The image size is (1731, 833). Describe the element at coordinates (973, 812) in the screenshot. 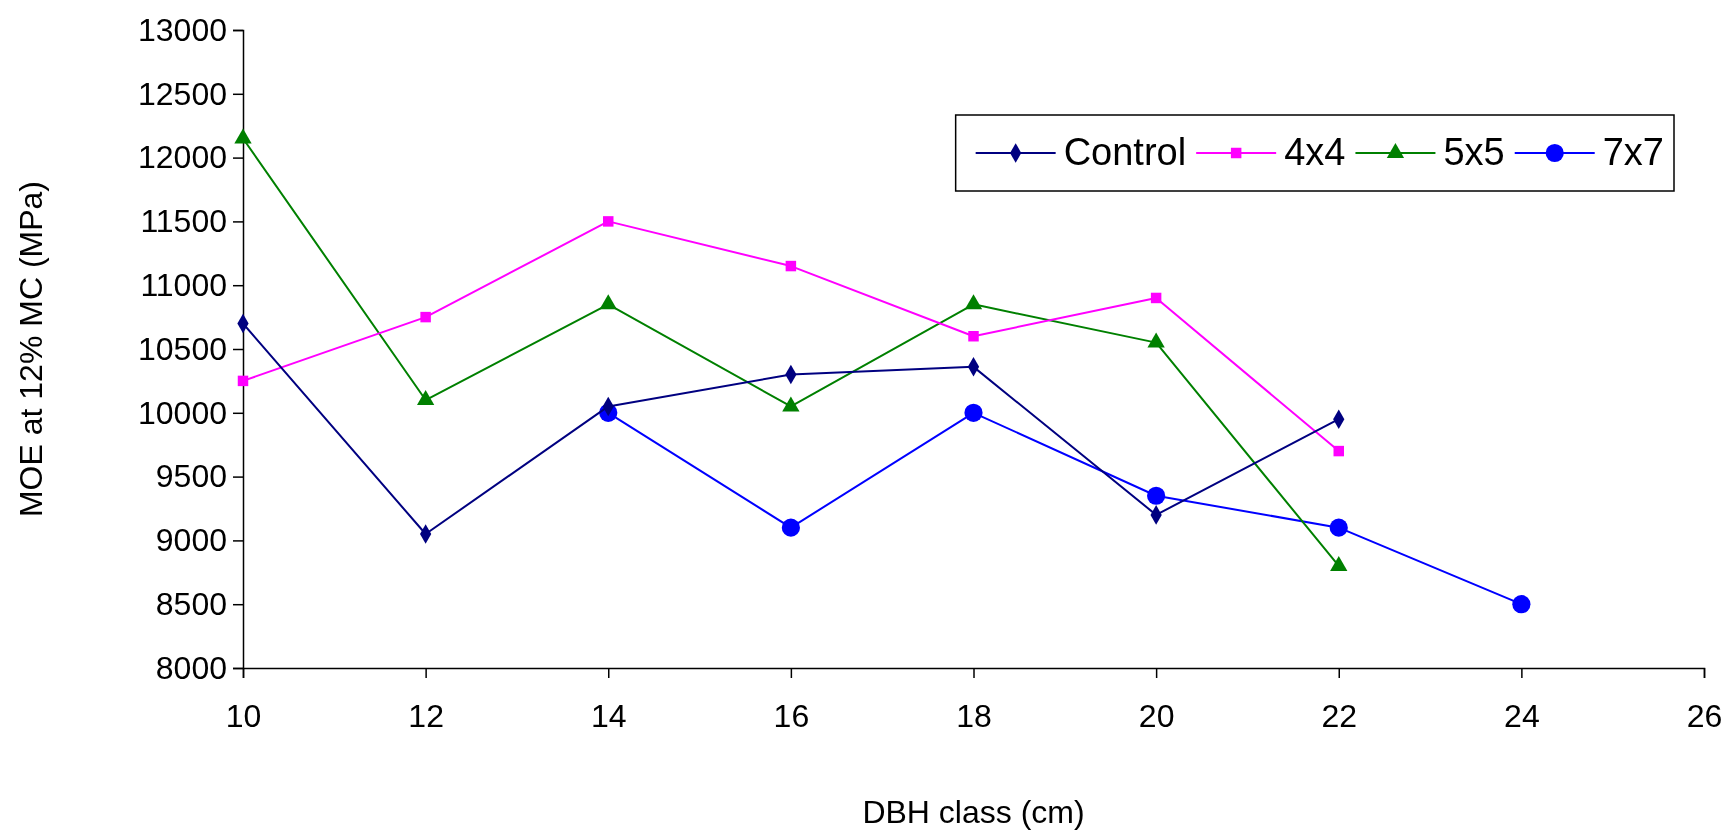

I see `x-axis-title: DBH class (cm)` at that location.